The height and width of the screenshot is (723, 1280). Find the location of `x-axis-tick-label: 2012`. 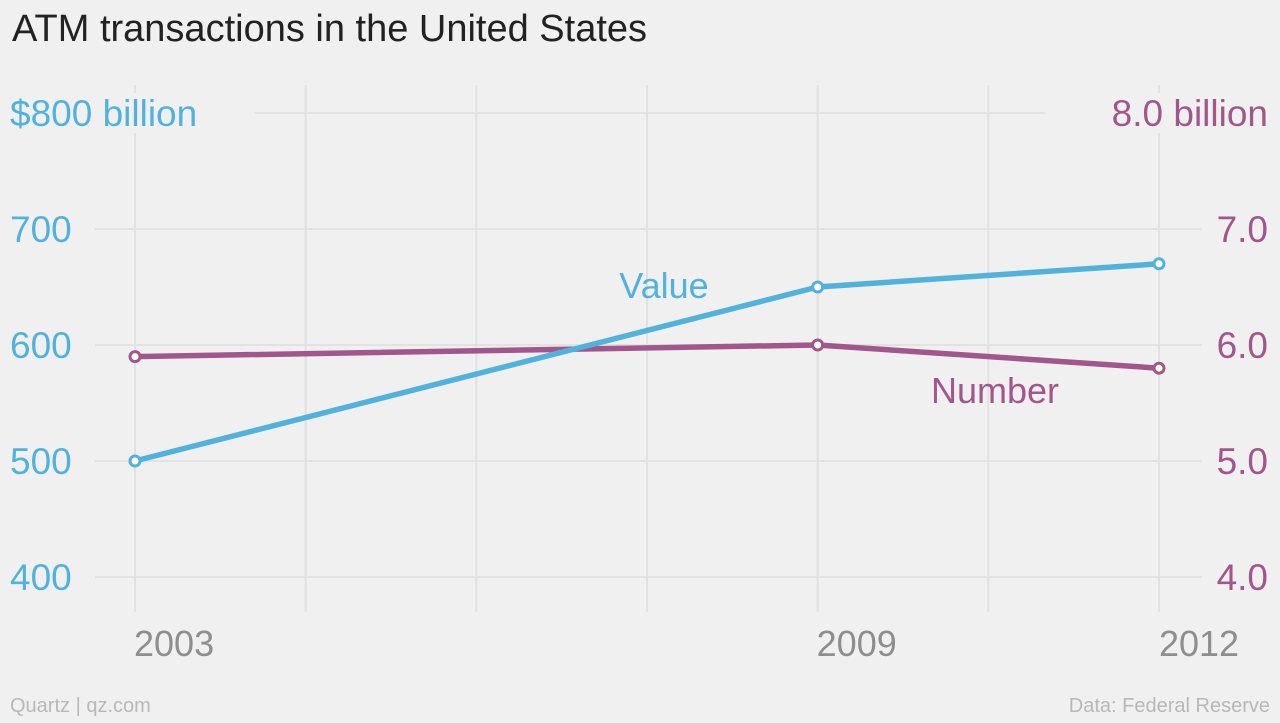

x-axis-tick-label: 2012 is located at coordinates (1199, 643).